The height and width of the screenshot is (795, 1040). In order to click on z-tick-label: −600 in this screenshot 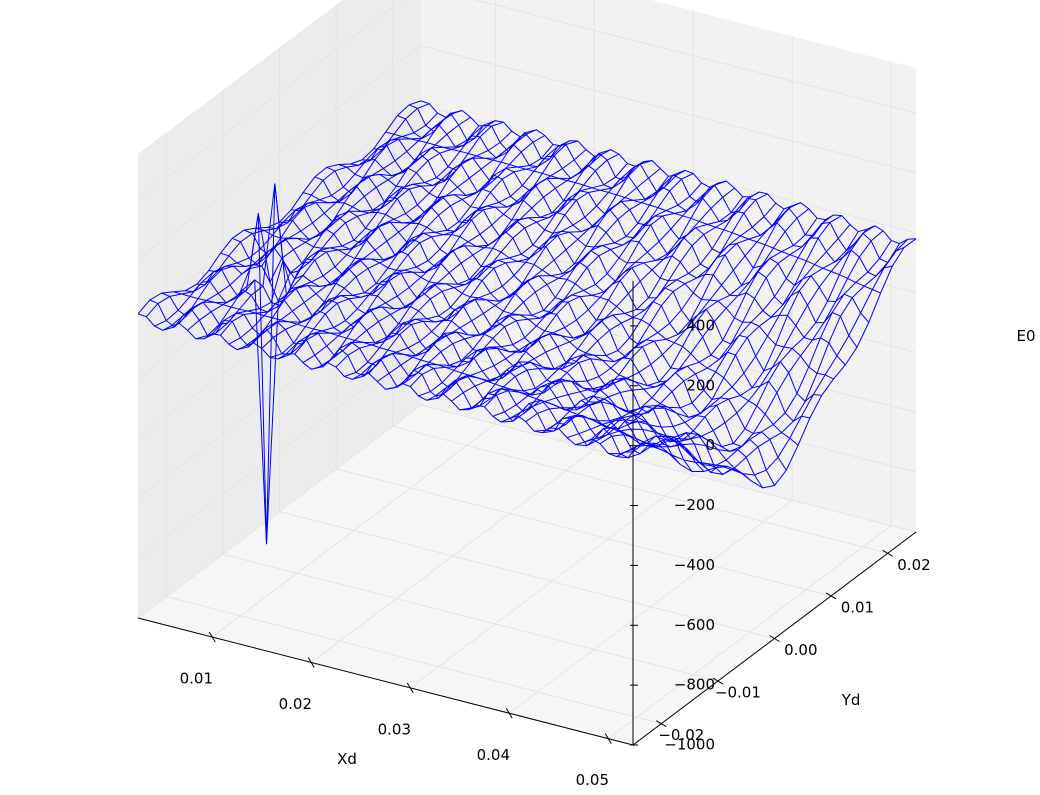, I will do `click(694, 625)`.